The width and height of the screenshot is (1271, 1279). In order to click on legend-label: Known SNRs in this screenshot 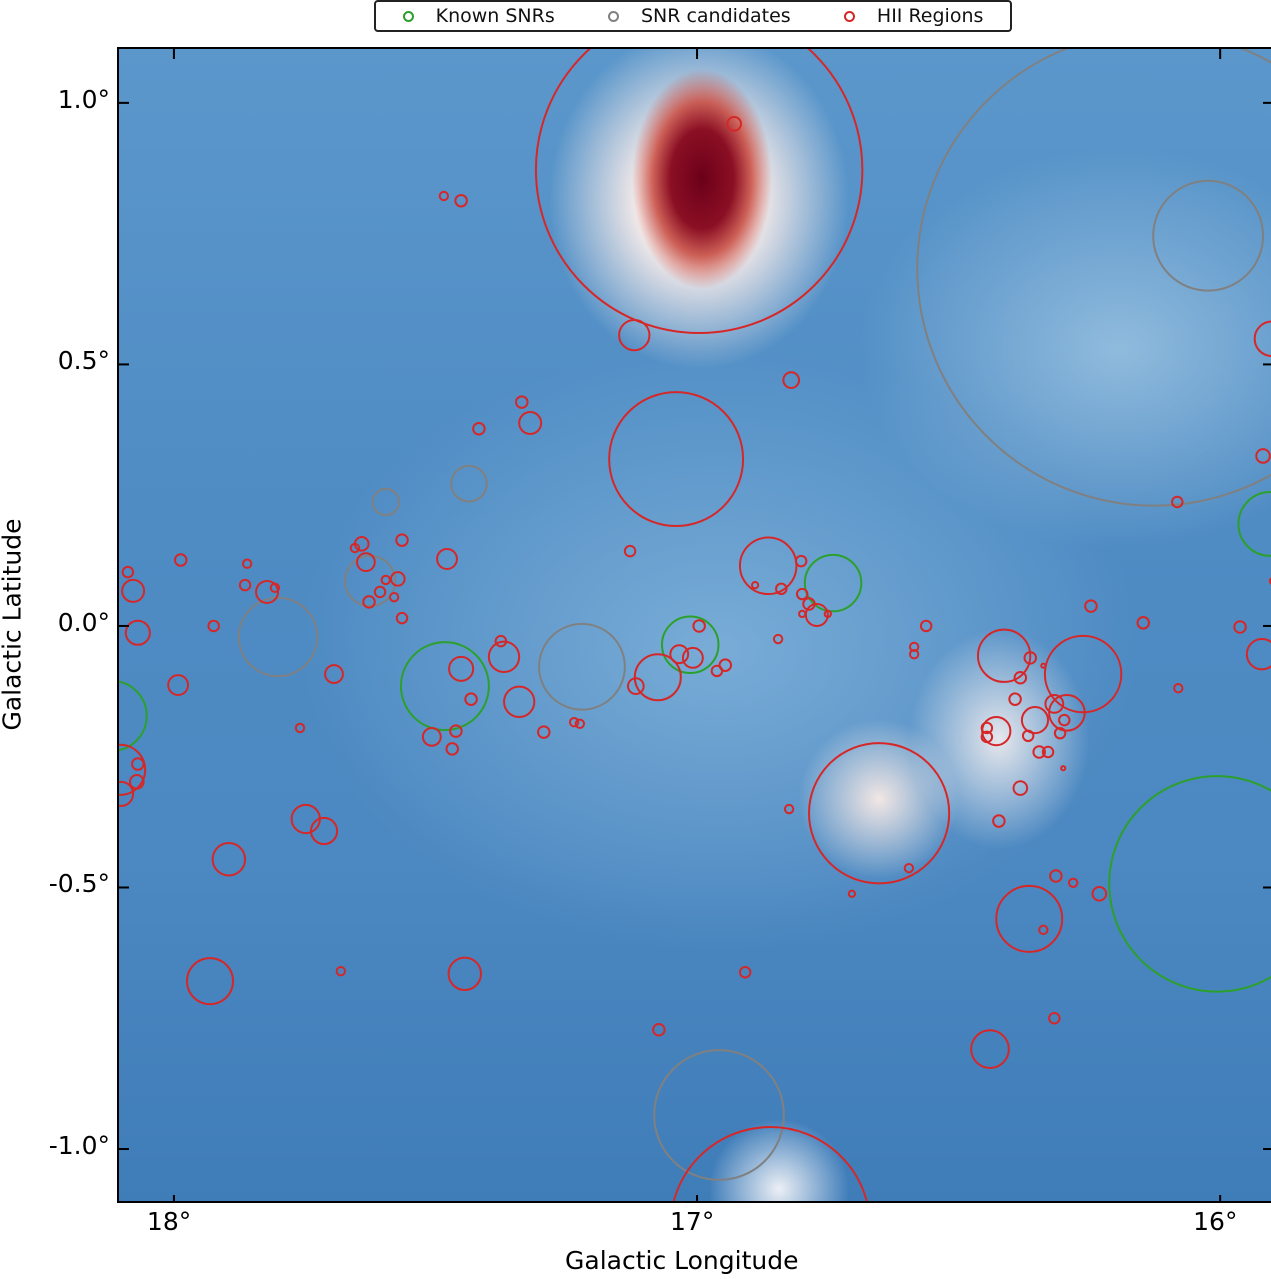, I will do `click(495, 16)`.